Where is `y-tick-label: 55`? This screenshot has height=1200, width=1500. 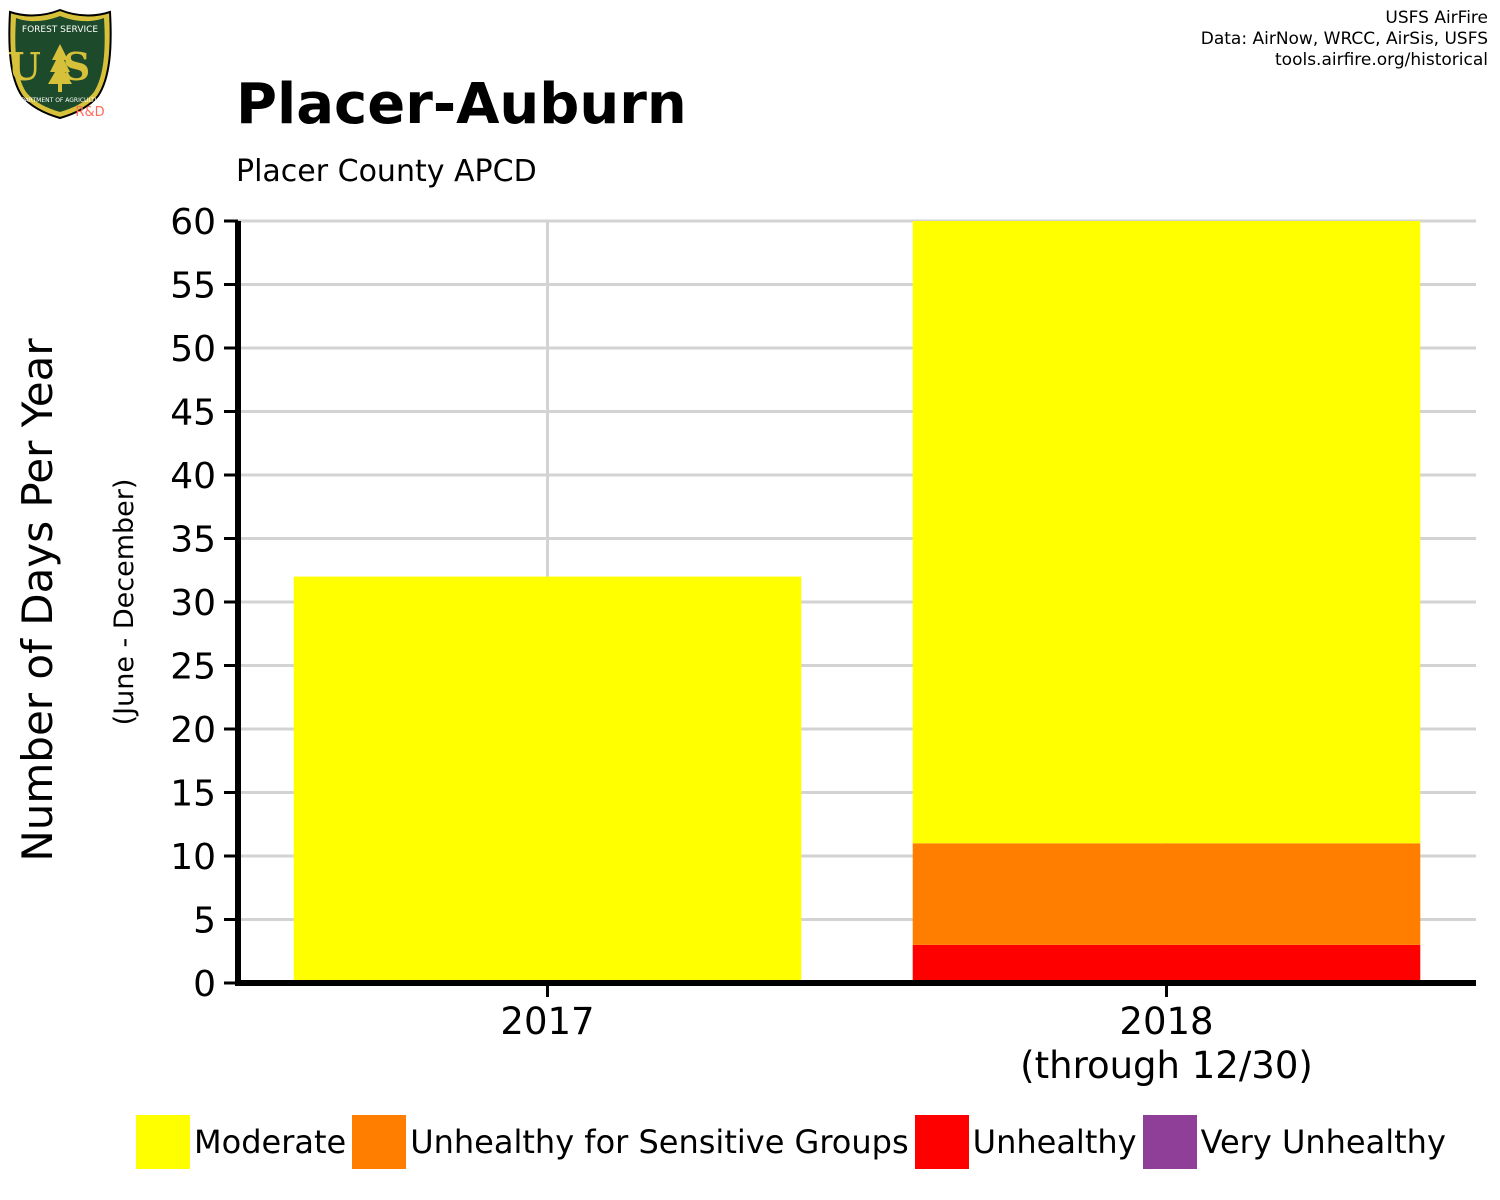
y-tick-label: 55 is located at coordinates (193, 286).